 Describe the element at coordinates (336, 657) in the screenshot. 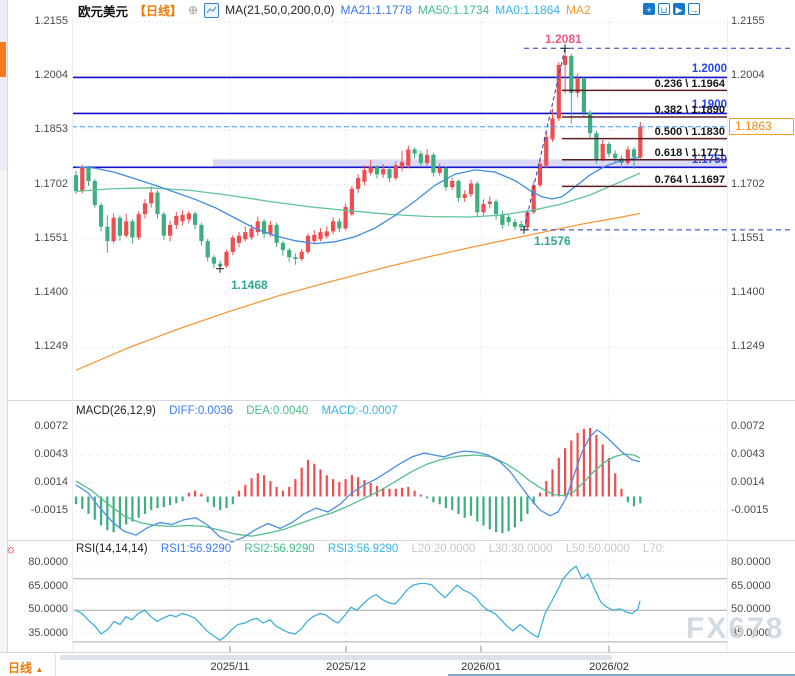

I see `horizontal-scrollbar-thumb` at that location.